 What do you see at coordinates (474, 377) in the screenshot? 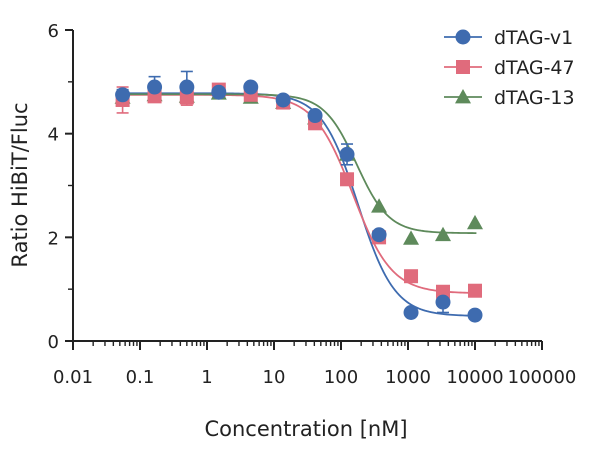
I see `x-tick-label: 10000` at bounding box center [474, 377].